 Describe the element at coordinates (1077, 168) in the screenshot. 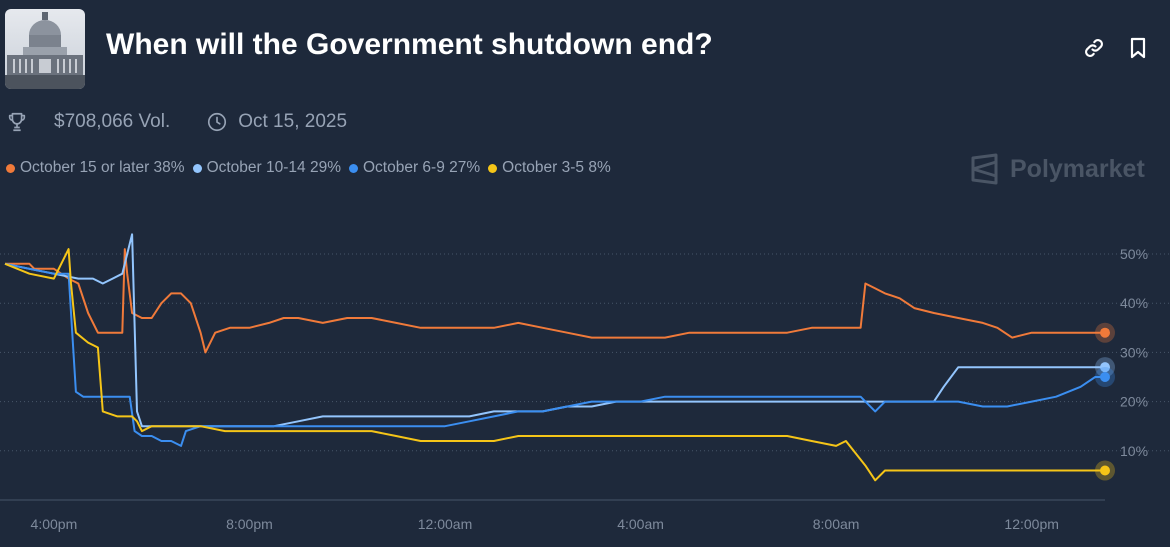

I see `brand-name: Polymarket` at that location.